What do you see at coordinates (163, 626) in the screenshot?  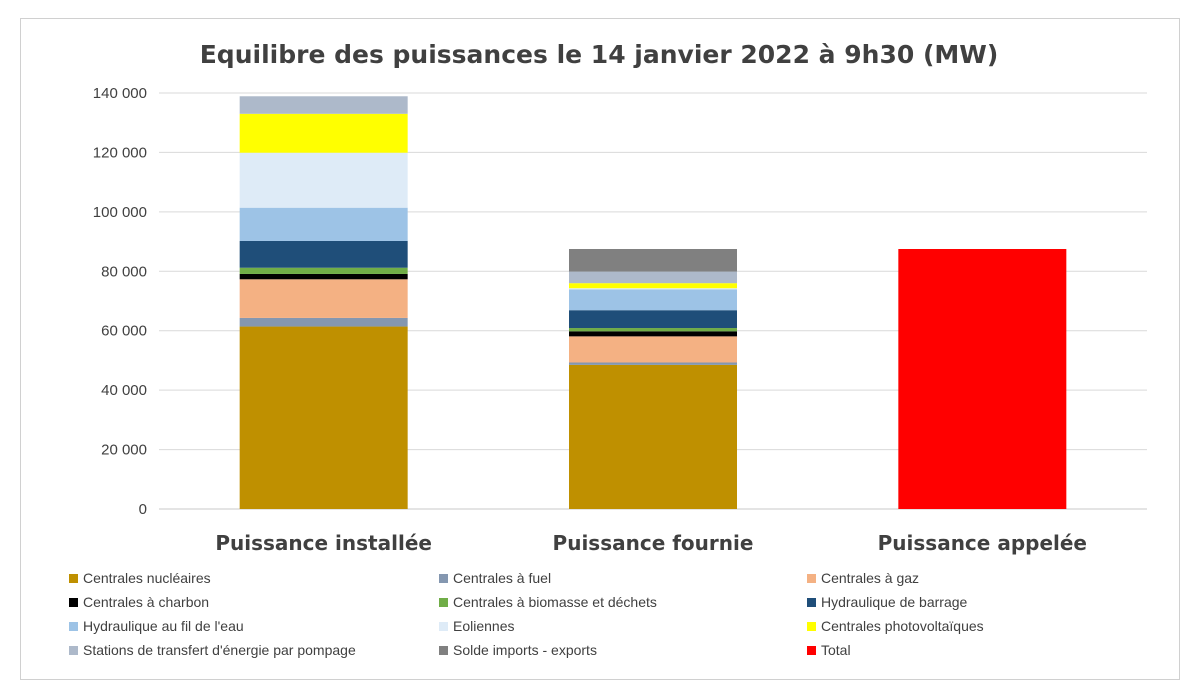 I see `legend-label: Hydraulique au fil de l'eau` at bounding box center [163, 626].